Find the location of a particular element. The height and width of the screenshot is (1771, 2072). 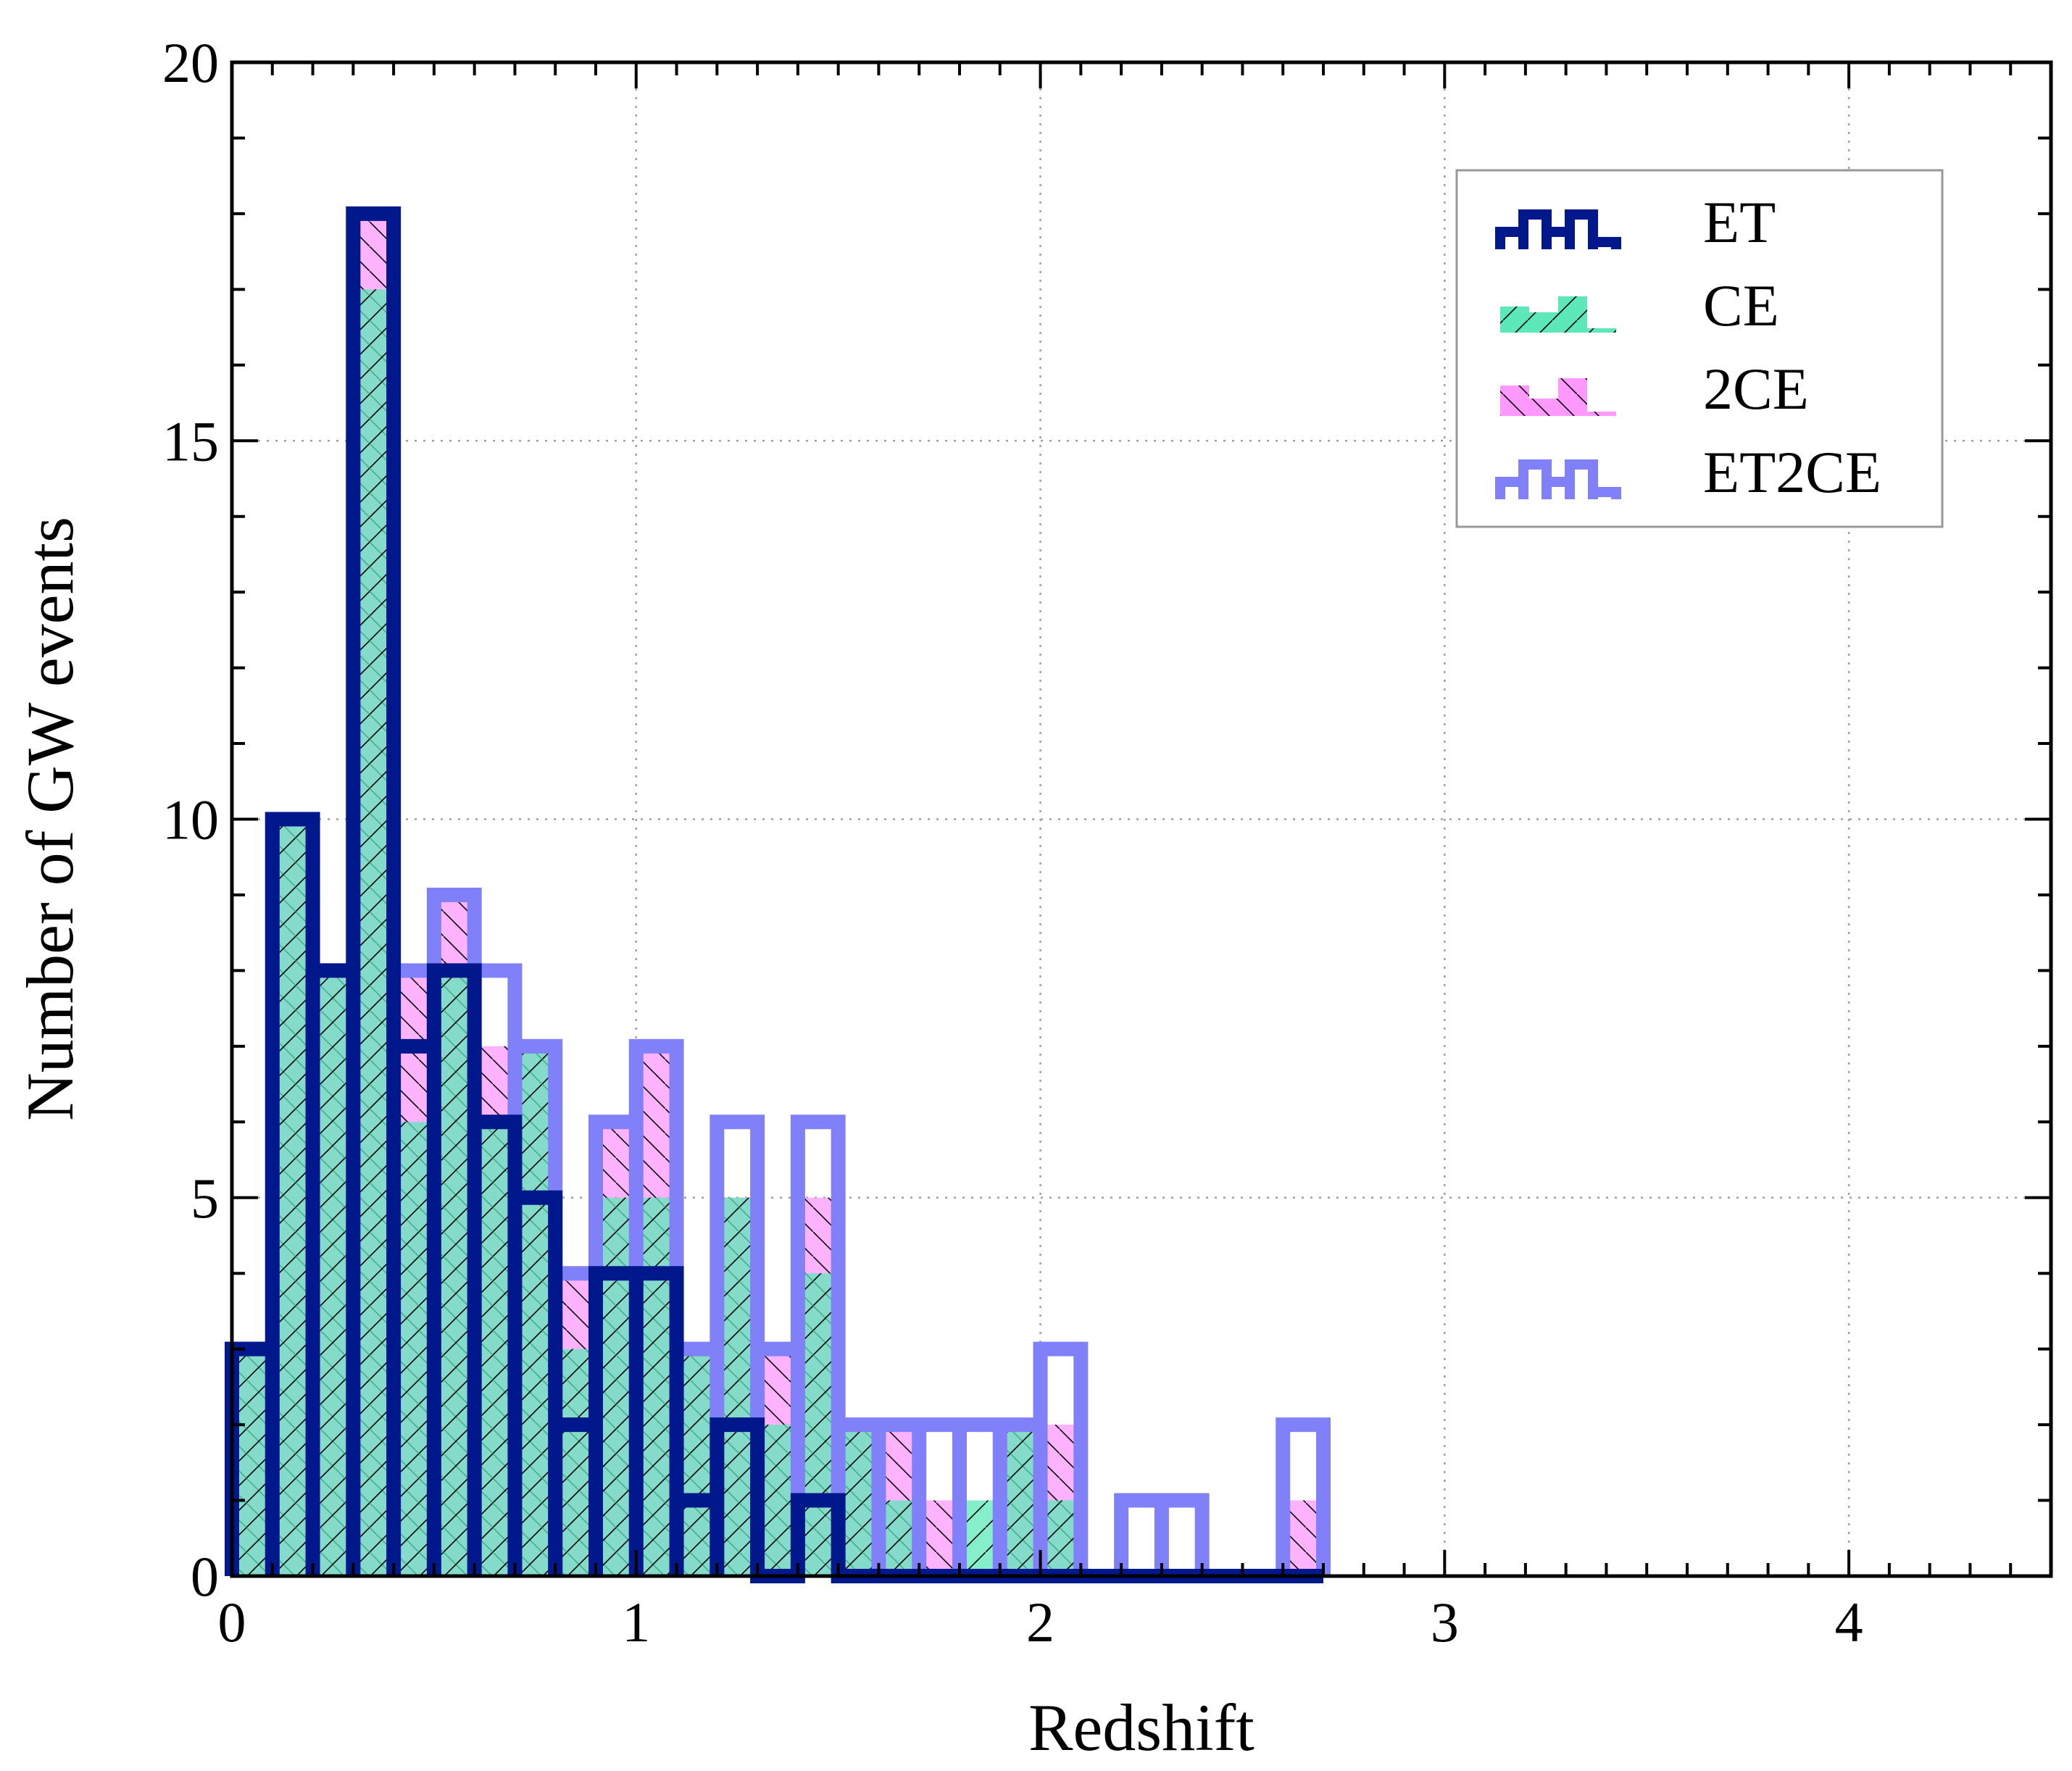

legend-swatch-et is located at coordinates (1558, 229).